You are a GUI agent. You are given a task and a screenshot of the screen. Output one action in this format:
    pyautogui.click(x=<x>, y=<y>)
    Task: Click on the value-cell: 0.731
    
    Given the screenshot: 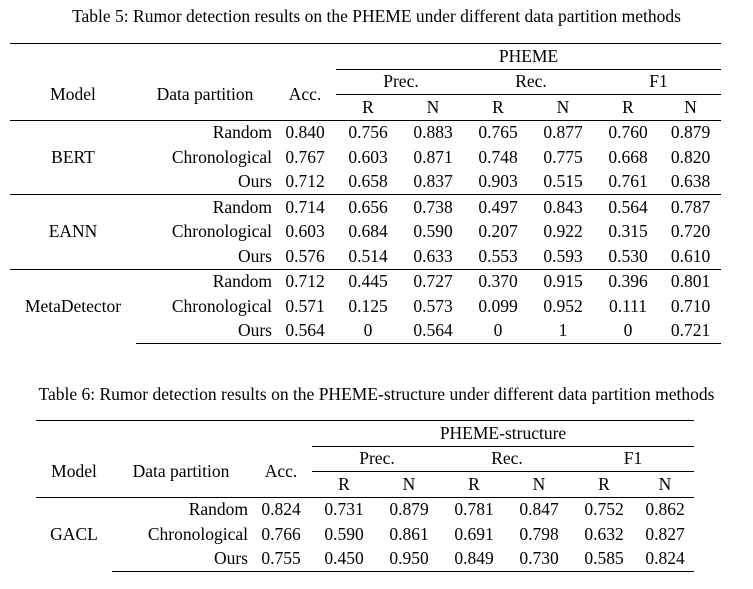 What is the action you would take?
    pyautogui.click(x=344, y=509)
    